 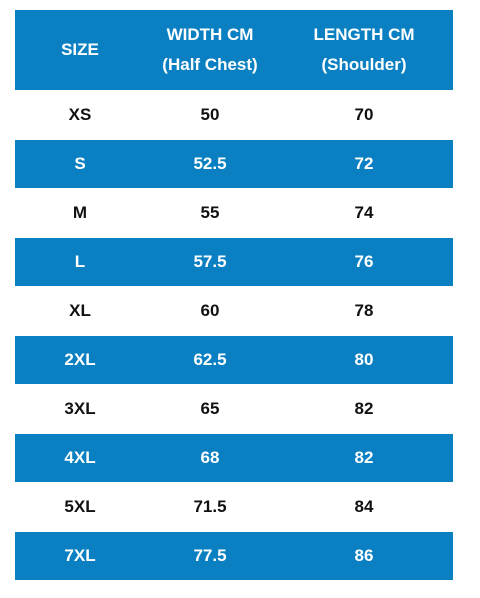 I want to click on header-cell: SIZE, so click(x=80, y=50).